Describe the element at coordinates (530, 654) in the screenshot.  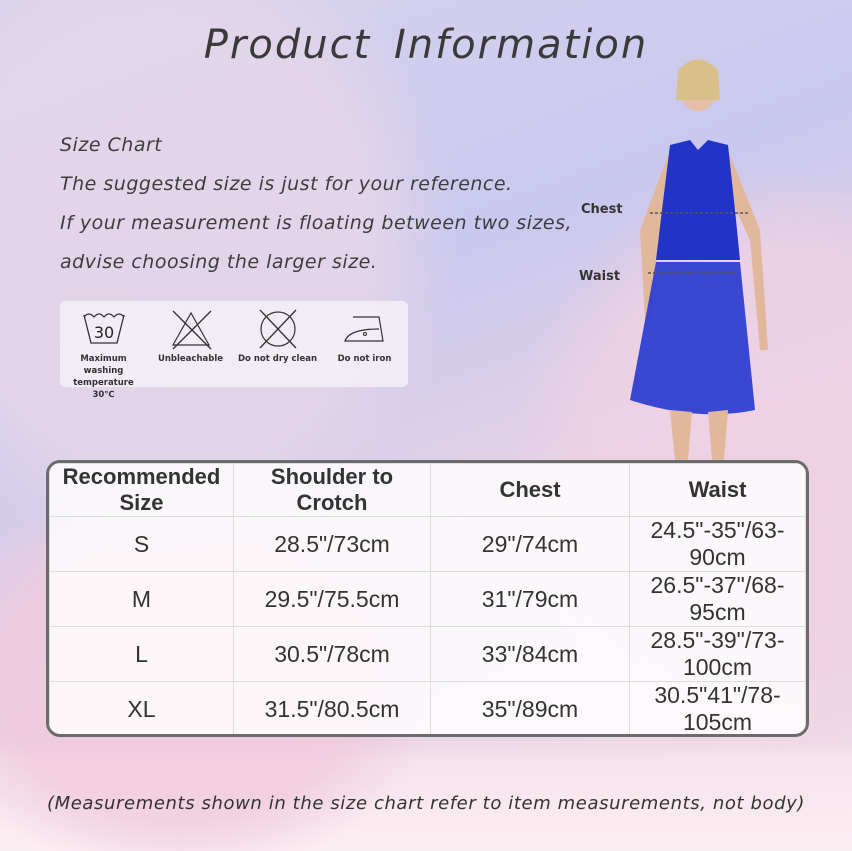
I see `cell-chest: 33"/84cm` at that location.